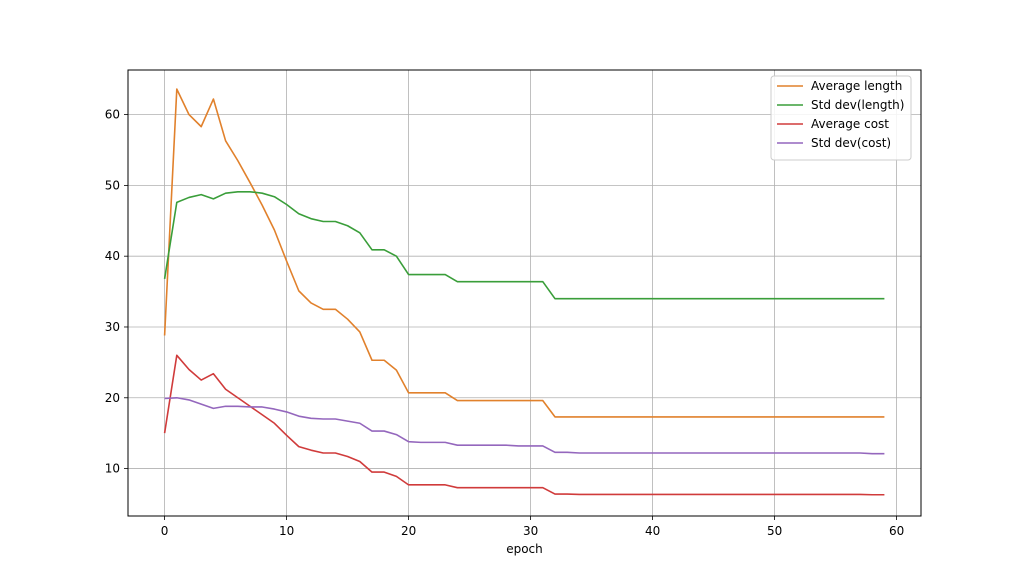  I want to click on x-tick-label: 60, so click(896, 531).